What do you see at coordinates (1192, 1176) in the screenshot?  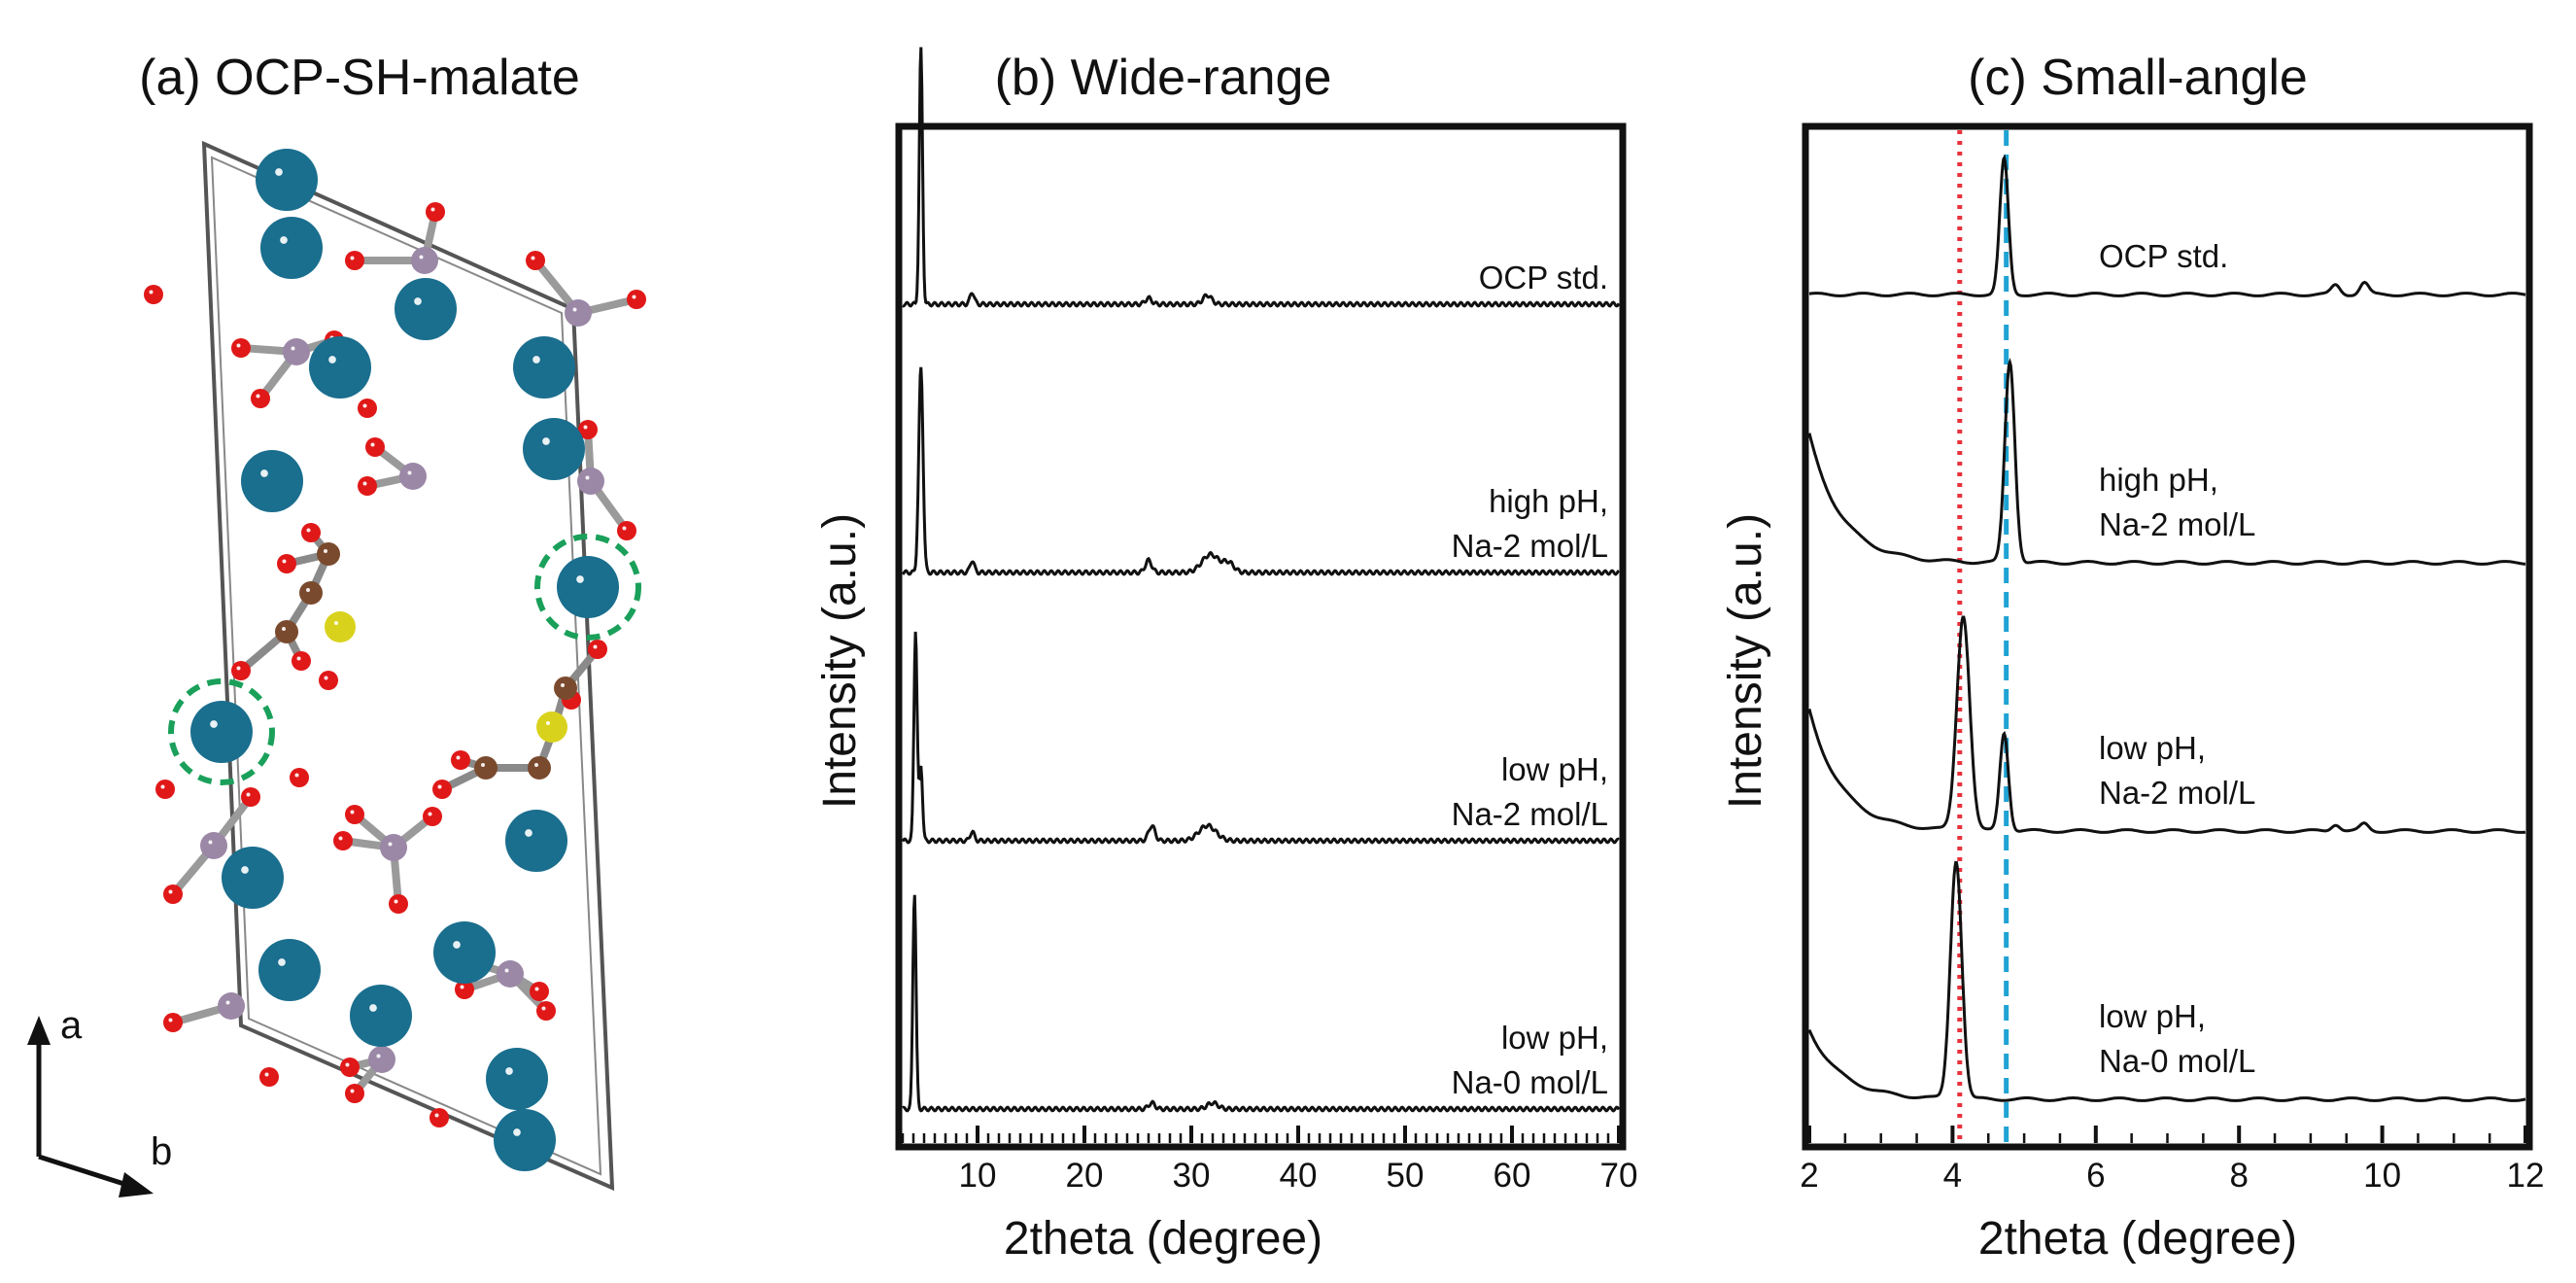 I see `x-tick-label: 30` at bounding box center [1192, 1176].